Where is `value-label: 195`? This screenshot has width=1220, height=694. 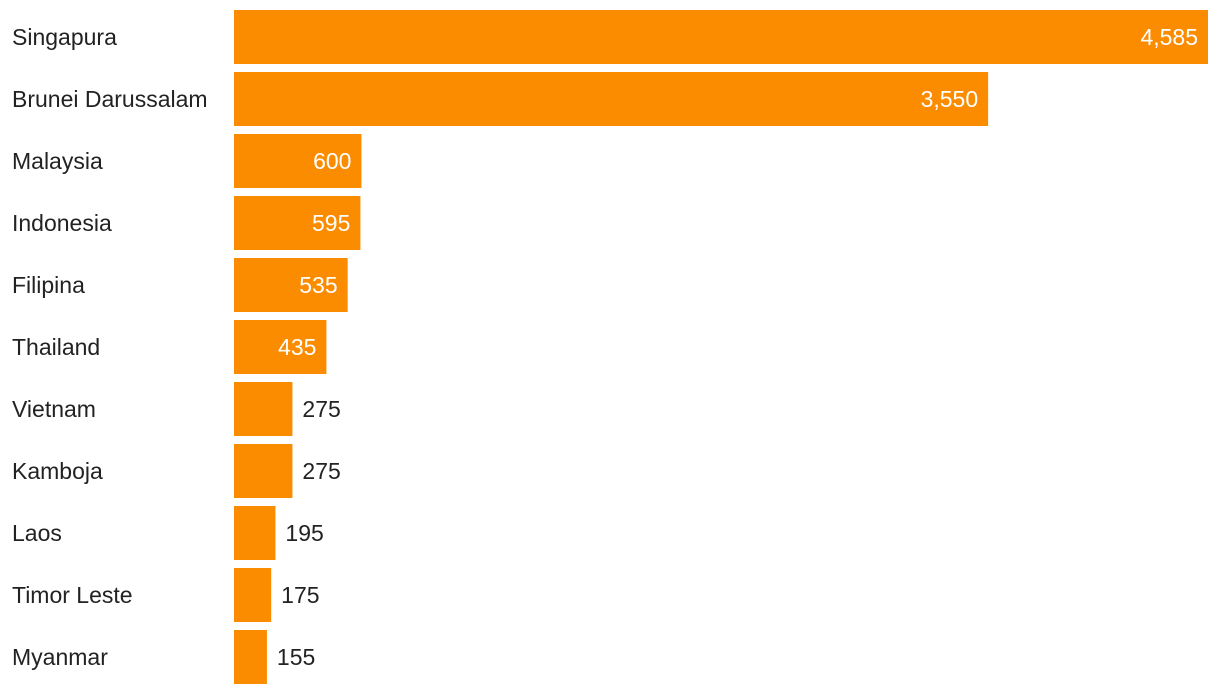 value-label: 195 is located at coordinates (304, 533).